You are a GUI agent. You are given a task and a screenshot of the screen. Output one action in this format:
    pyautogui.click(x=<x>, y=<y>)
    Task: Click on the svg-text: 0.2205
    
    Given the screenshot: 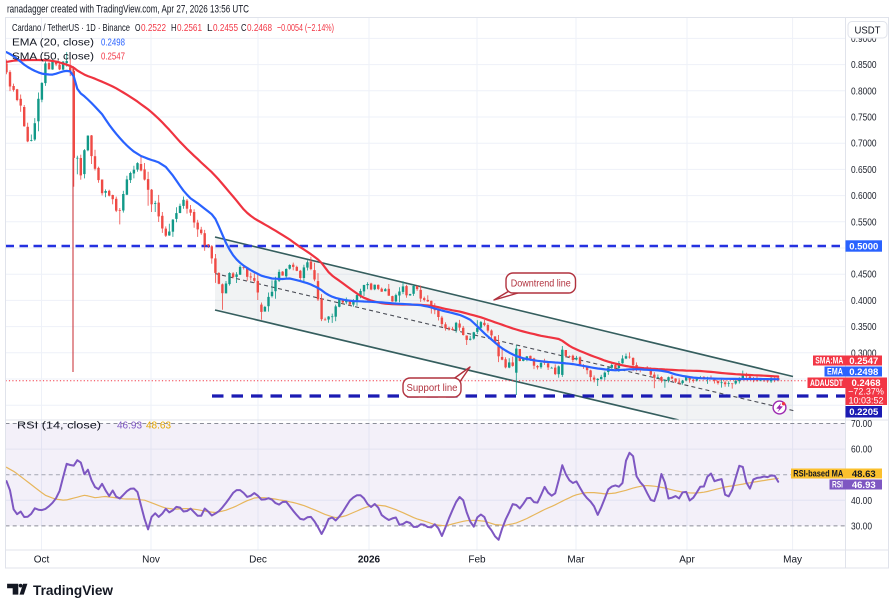 What is the action you would take?
    pyautogui.click(x=864, y=412)
    